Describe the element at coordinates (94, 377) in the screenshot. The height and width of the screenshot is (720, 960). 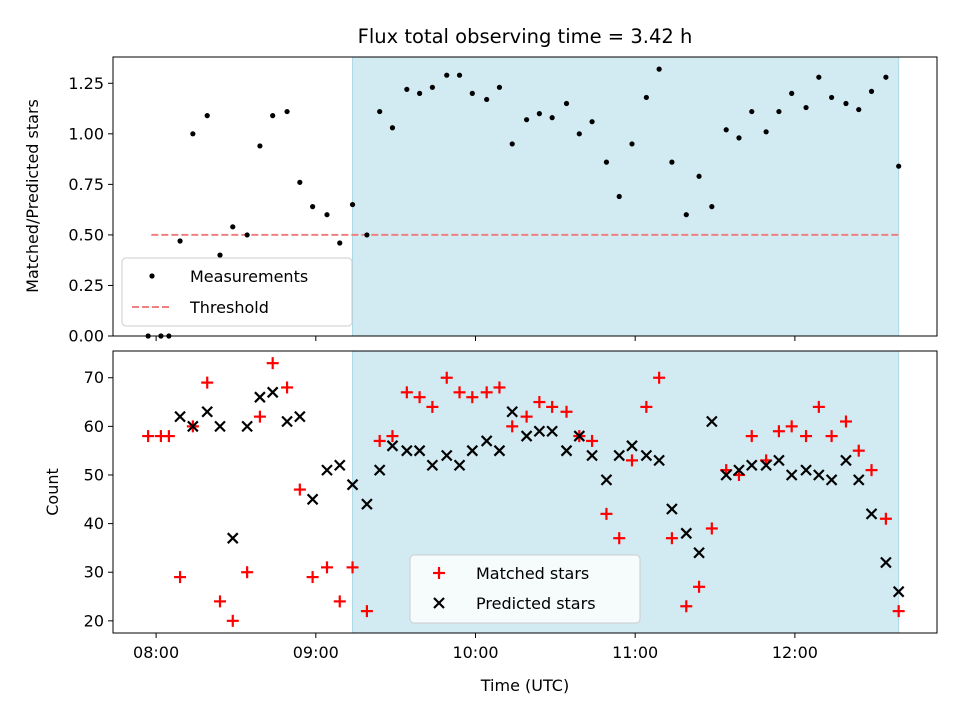
I see `y-tick-label: 70` at that location.